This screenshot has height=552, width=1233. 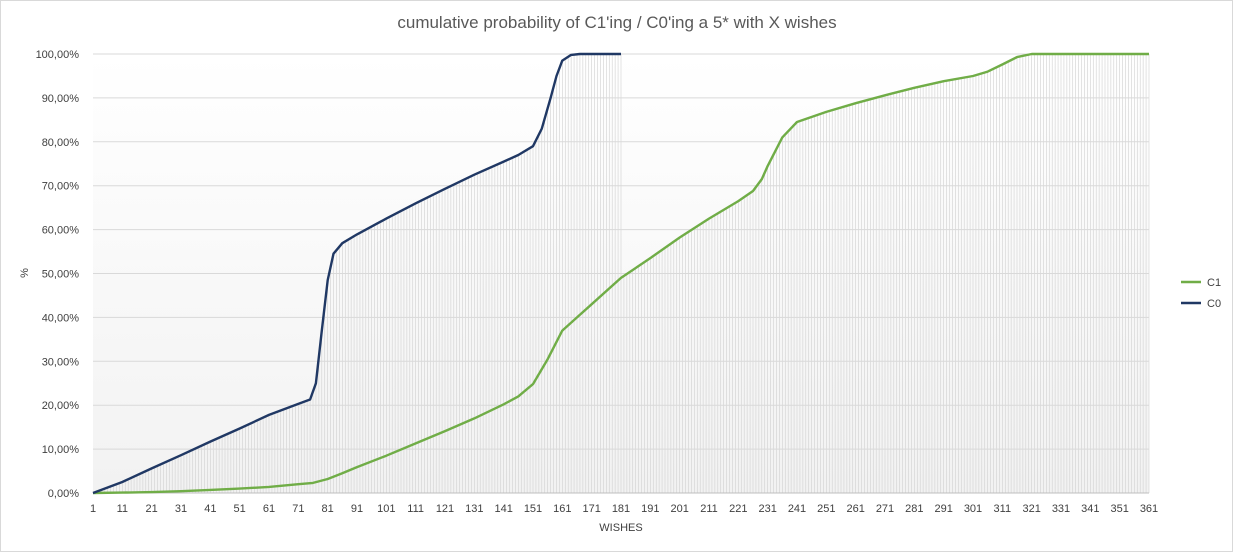 What do you see at coordinates (61, 231) in the screenshot?
I see `y-tick-label: 60,00%` at bounding box center [61, 231].